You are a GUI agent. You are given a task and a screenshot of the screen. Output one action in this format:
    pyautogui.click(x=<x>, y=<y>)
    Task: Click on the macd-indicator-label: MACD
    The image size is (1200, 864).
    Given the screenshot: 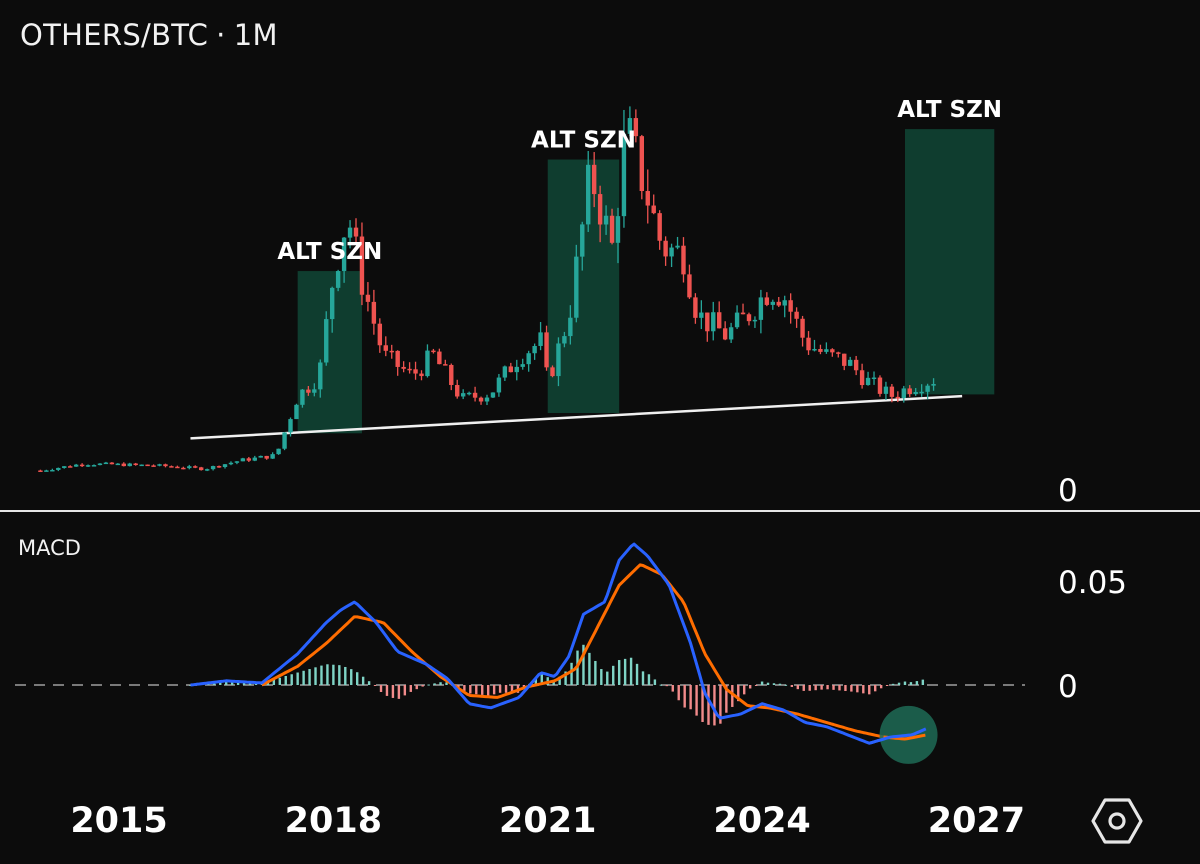 What is the action you would take?
    pyautogui.click(x=49, y=548)
    